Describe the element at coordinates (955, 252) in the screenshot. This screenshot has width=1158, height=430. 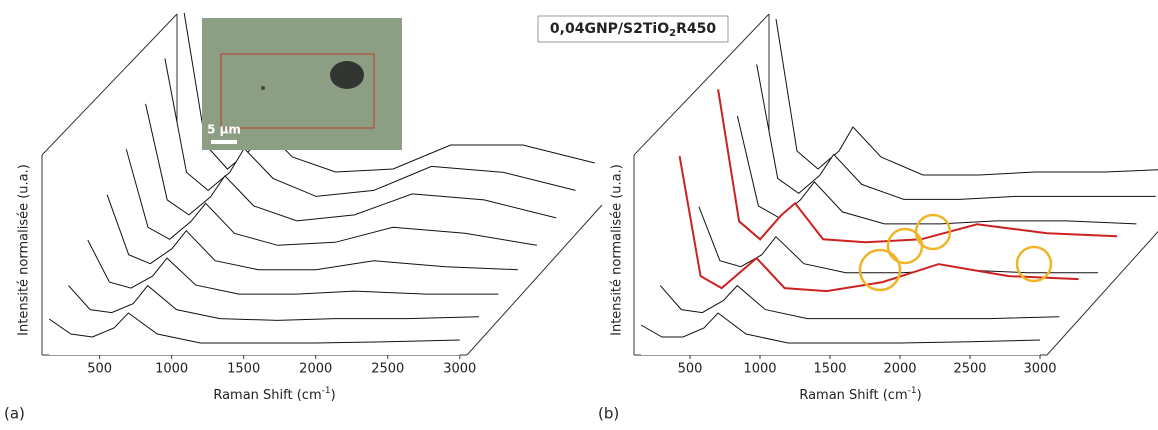
I see `highlights` at that location.